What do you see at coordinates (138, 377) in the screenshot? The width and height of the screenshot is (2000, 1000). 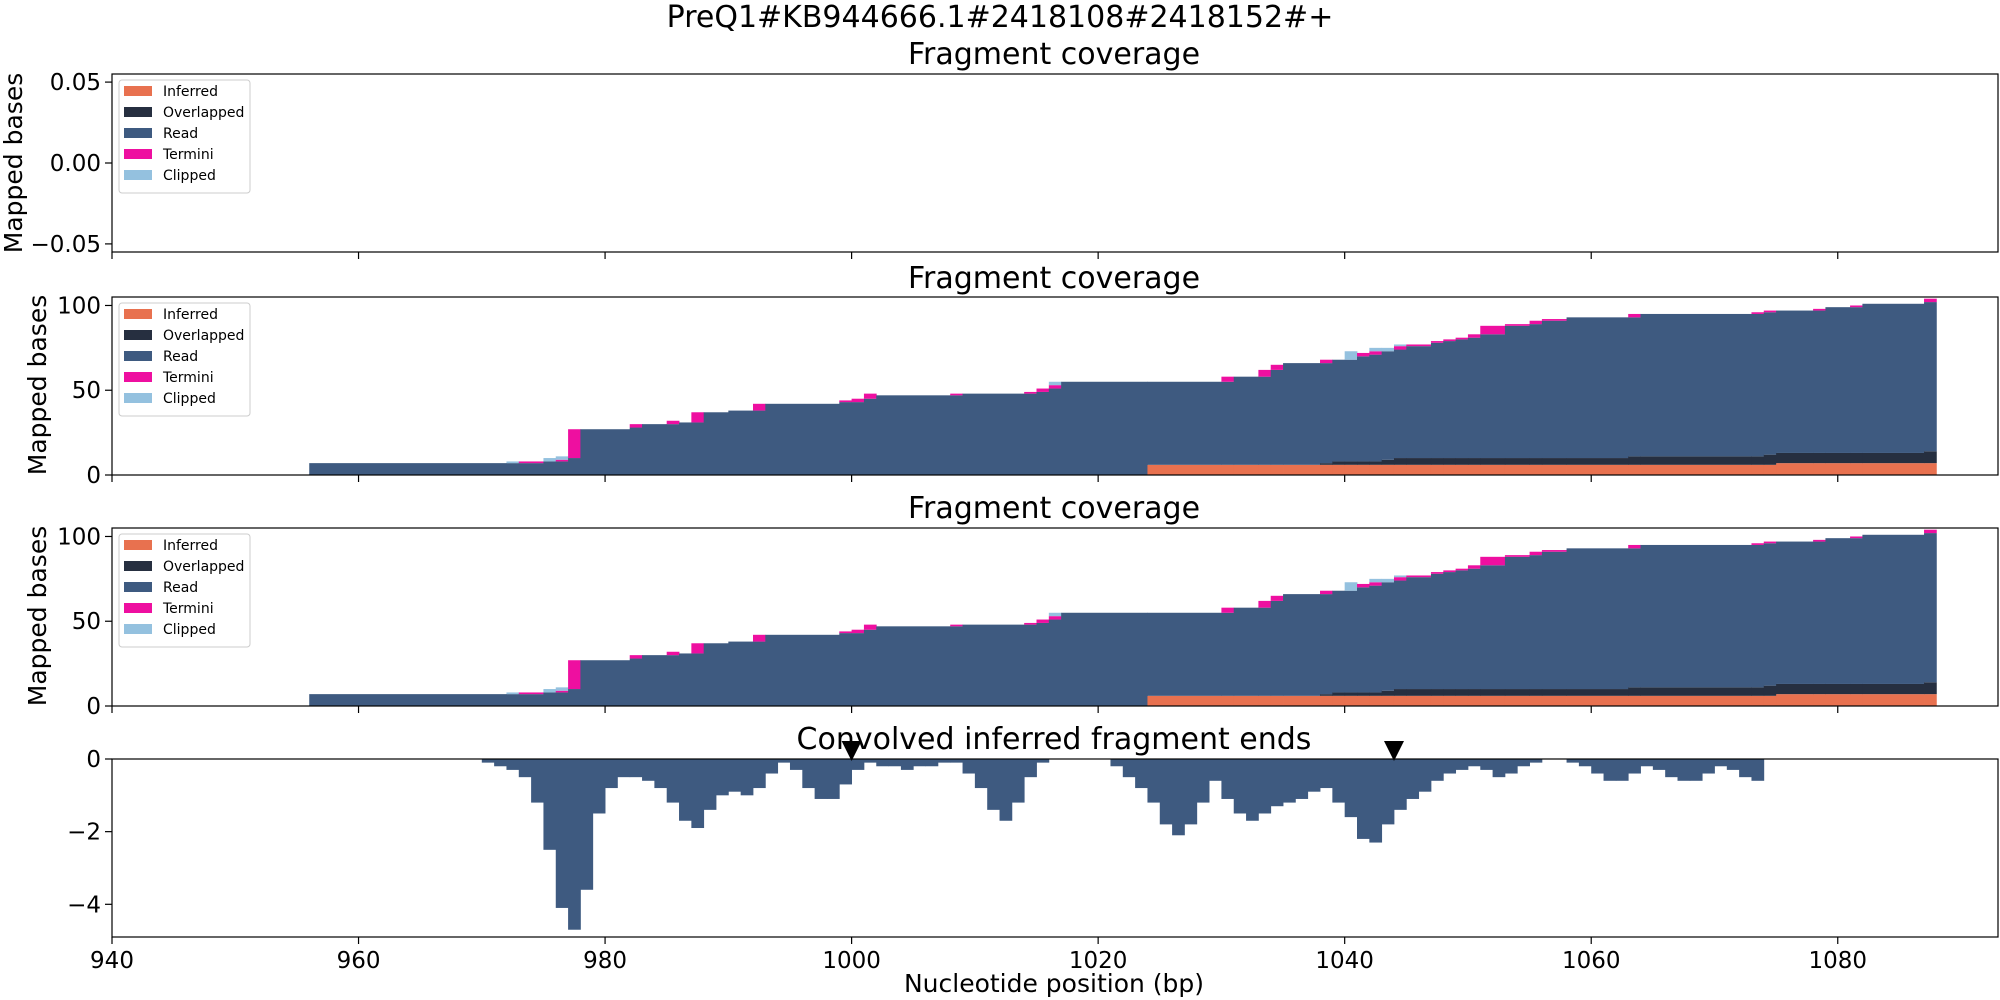 I see `legend-swatch-termini` at bounding box center [138, 377].